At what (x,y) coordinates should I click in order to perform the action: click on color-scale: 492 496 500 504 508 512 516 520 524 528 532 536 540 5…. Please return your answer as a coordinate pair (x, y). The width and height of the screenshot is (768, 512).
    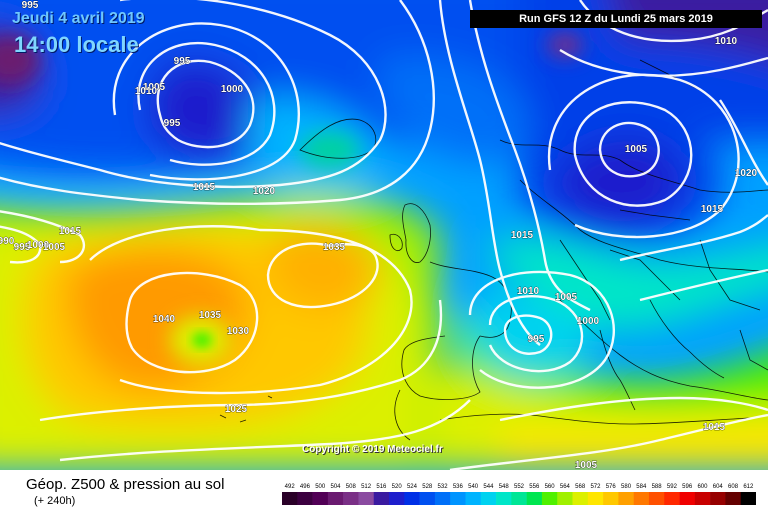
    Looking at the image, I should click on (519, 494).